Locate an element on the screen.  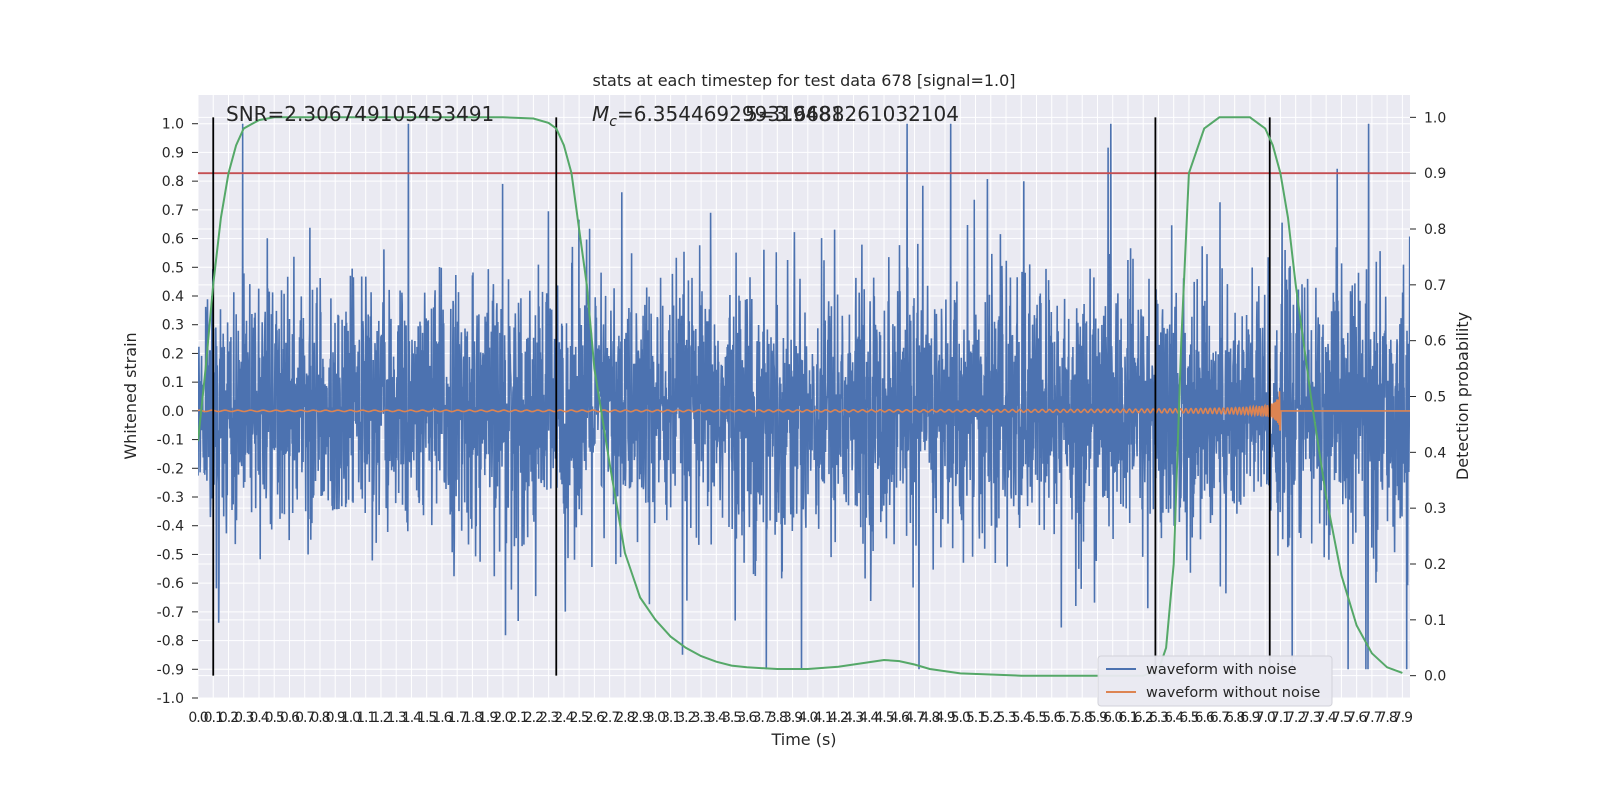
x-tick-label: 5.3 is located at coordinates (1005, 718).